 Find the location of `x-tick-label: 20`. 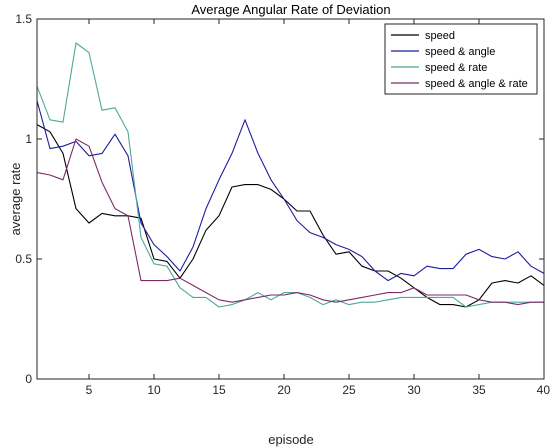

x-tick-label: 20 is located at coordinates (284, 390).